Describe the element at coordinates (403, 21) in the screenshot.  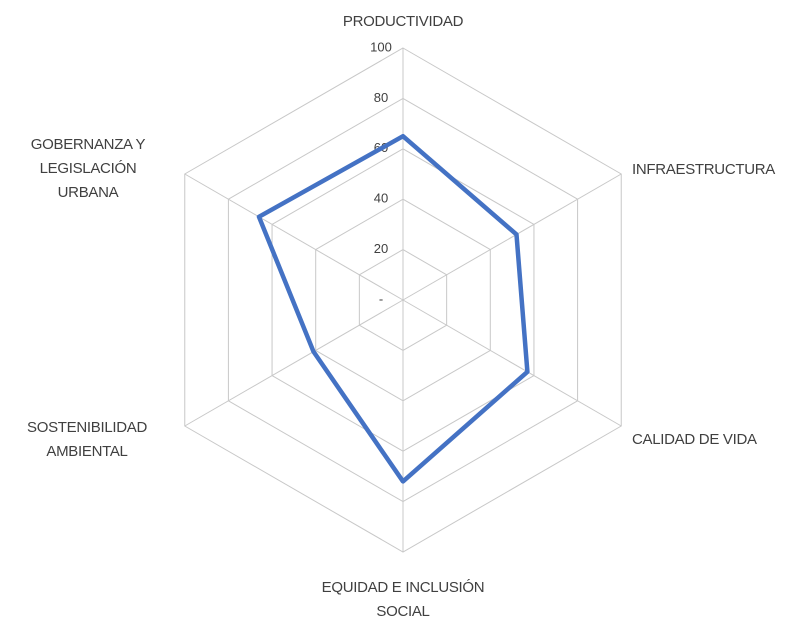
I see `category-label: PRODUCTIVIDAD` at that location.